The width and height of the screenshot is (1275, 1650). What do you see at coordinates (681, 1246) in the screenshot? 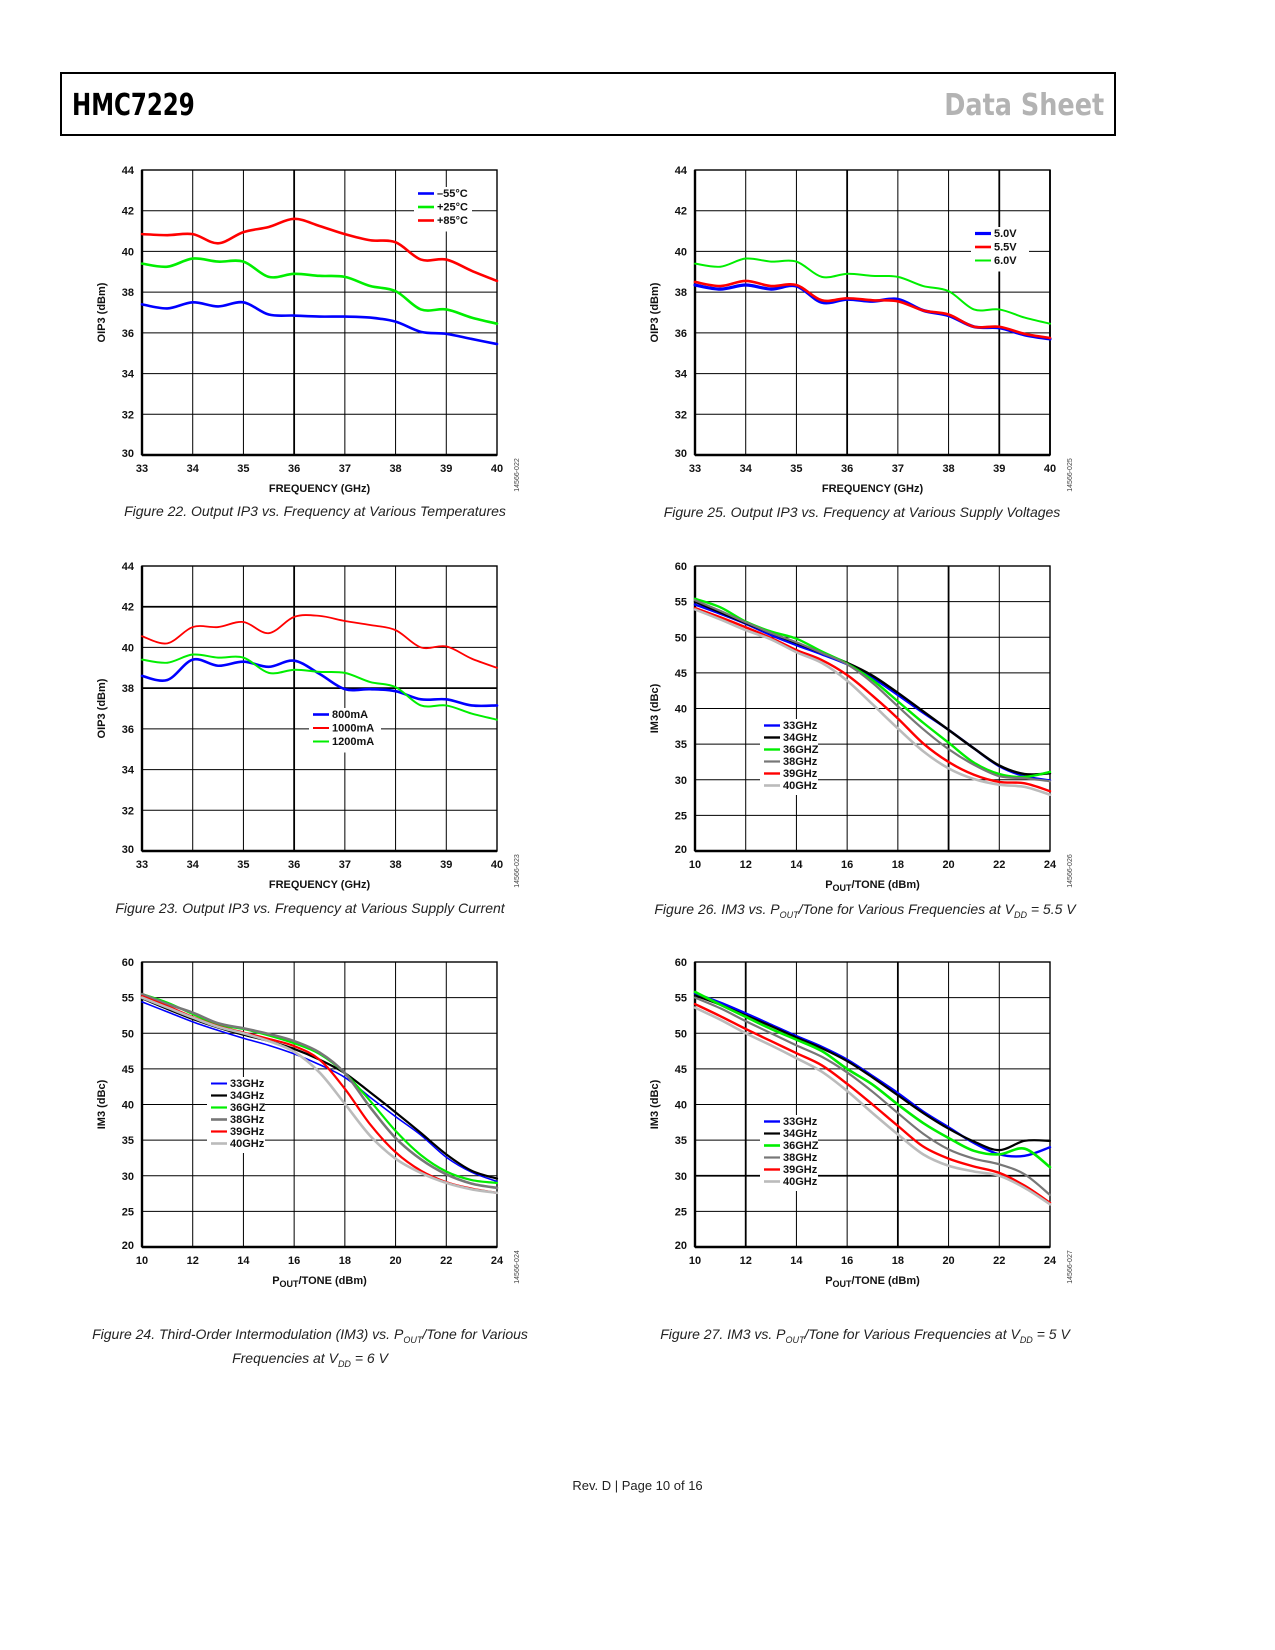
I see `y-tick-label: 20` at bounding box center [681, 1246].